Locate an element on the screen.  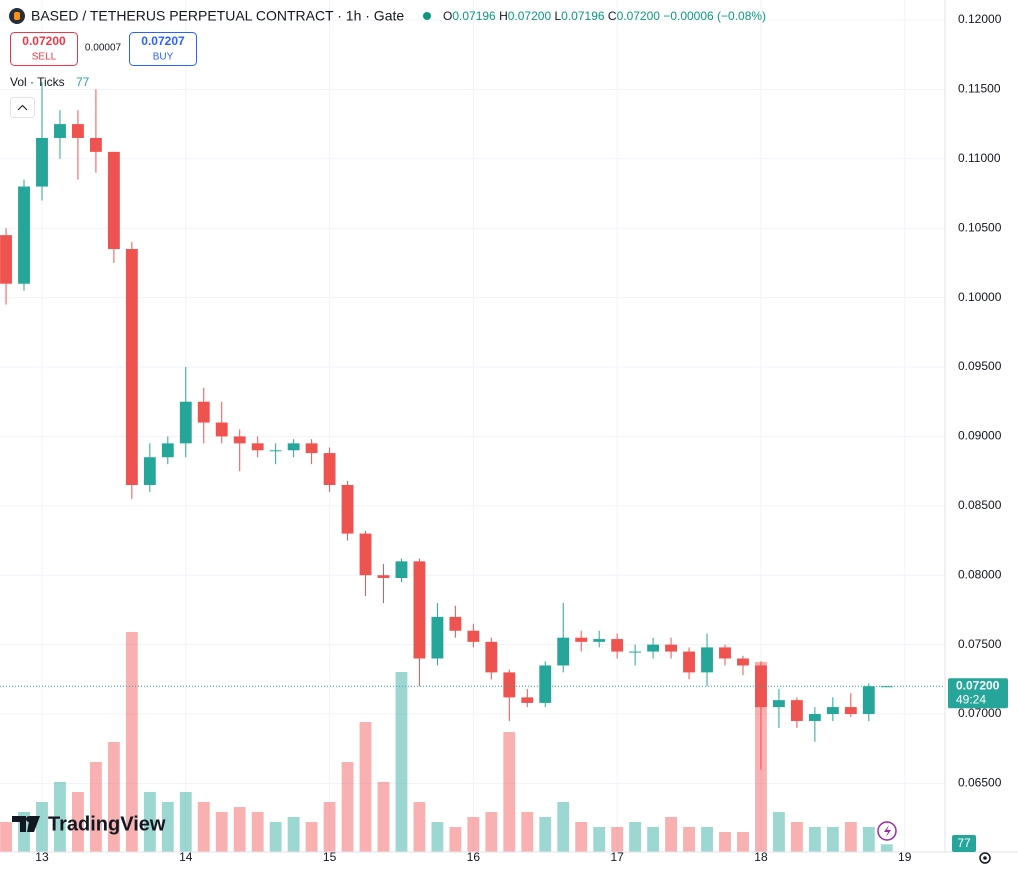
alert-icon is located at coordinates (887, 831).